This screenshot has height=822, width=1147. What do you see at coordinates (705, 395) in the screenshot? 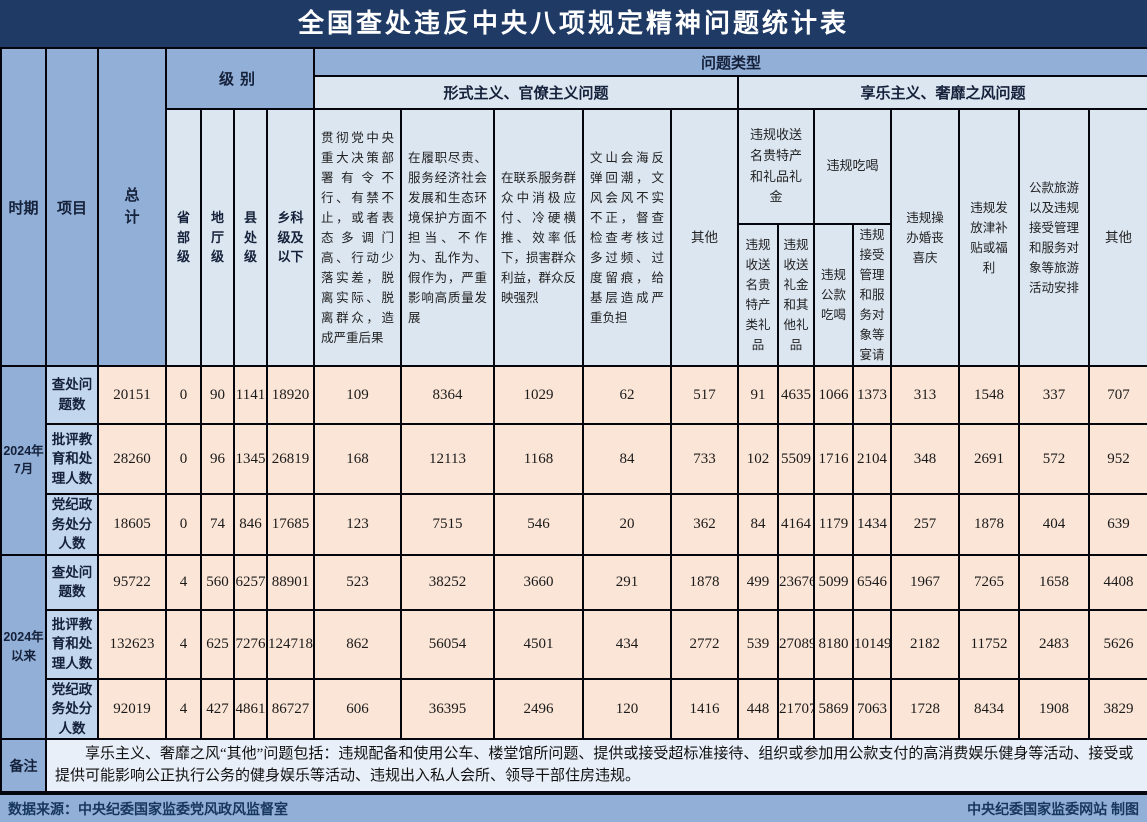
I see `value-cell: 517` at bounding box center [705, 395].